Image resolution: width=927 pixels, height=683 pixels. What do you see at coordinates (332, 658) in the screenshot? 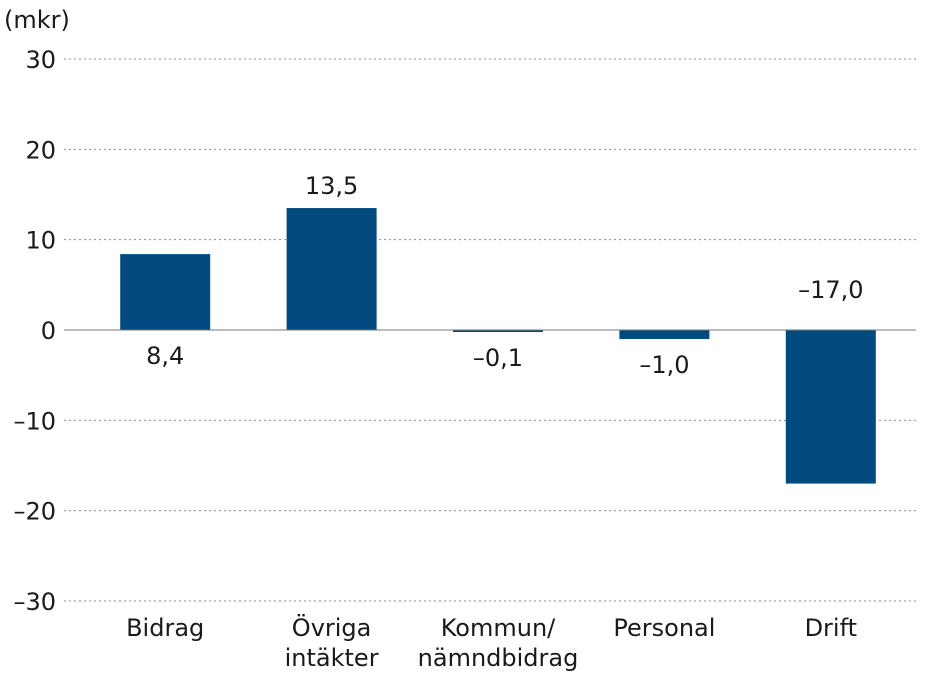
I see `category-label: intäkter` at bounding box center [332, 658].